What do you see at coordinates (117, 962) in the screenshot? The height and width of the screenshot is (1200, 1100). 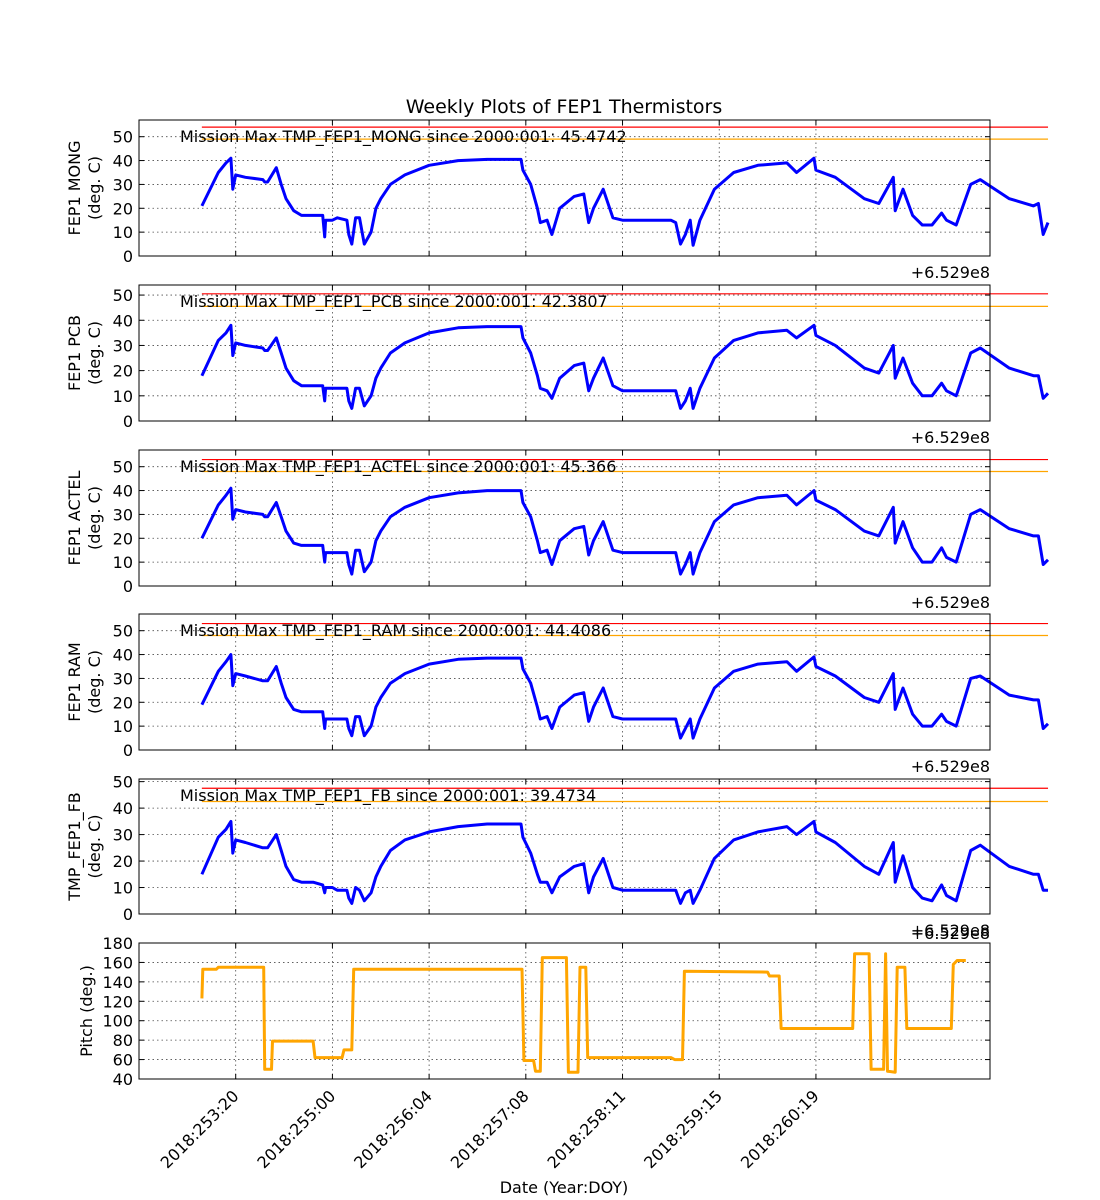 I see `y-tick-label: 160` at bounding box center [117, 962].